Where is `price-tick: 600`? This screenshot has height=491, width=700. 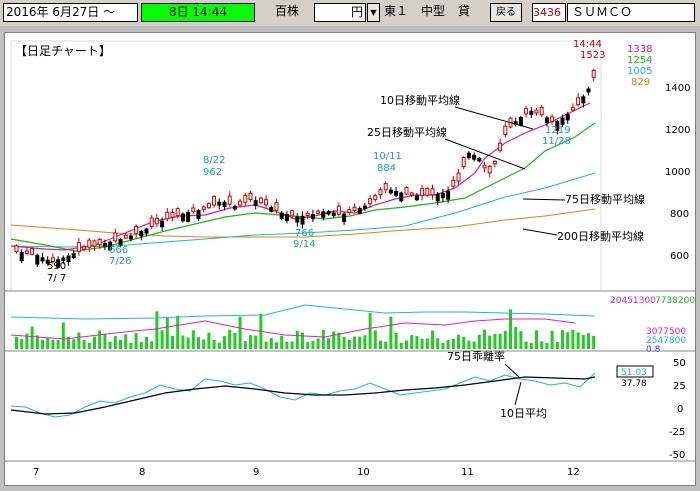 price-tick: 600 is located at coordinates (679, 256).